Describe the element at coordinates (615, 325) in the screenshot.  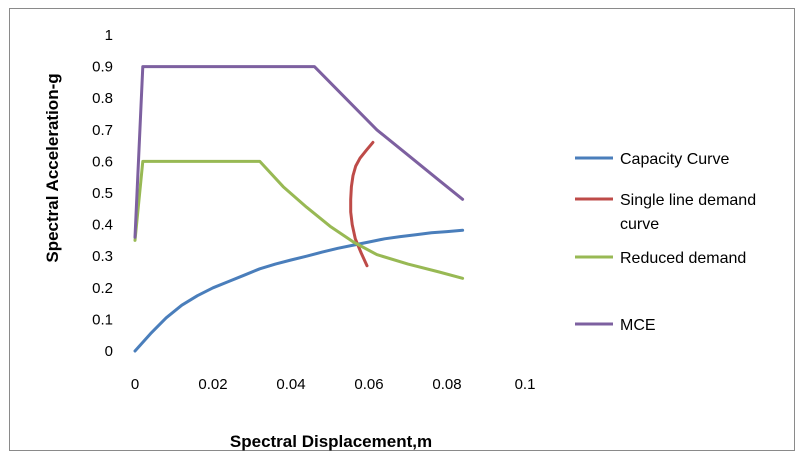
I see `legend-item-mce: MCE` at that location.